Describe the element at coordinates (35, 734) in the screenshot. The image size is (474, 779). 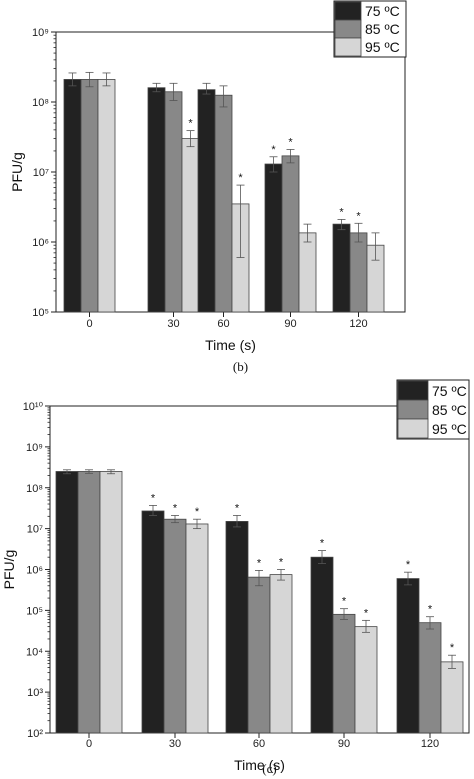
I see `y-tick-label: 10²` at that location.